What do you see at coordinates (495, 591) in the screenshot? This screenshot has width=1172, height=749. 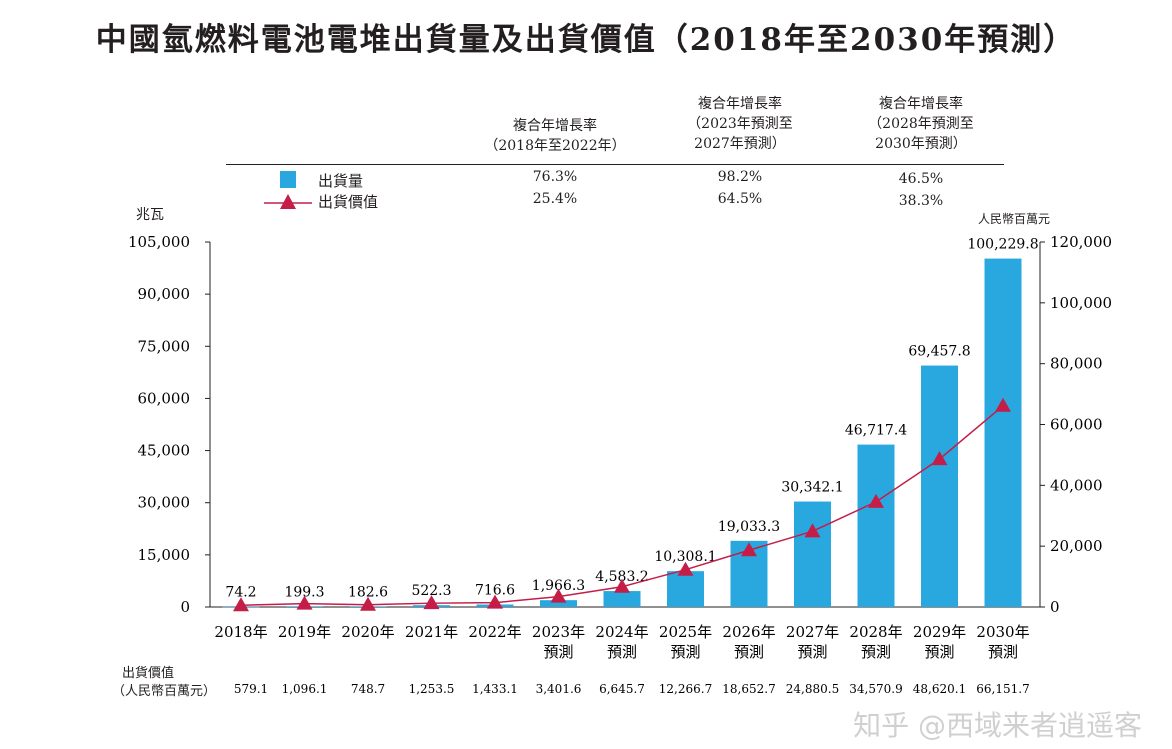 I see `bar-value-label: 716.6` at bounding box center [495, 591].